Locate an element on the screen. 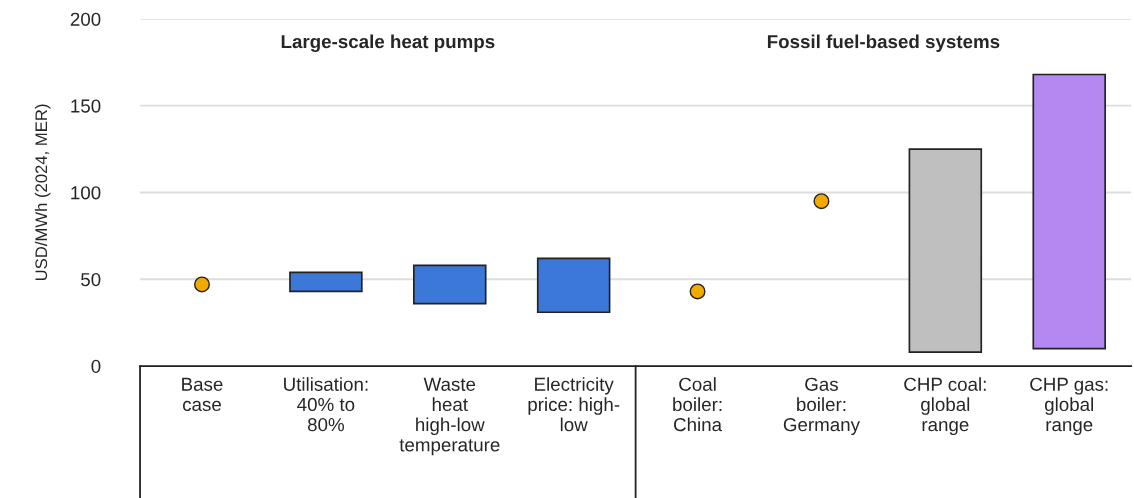 The image size is (1134, 498). x-tick-label: Base case is located at coordinates (202, 394).